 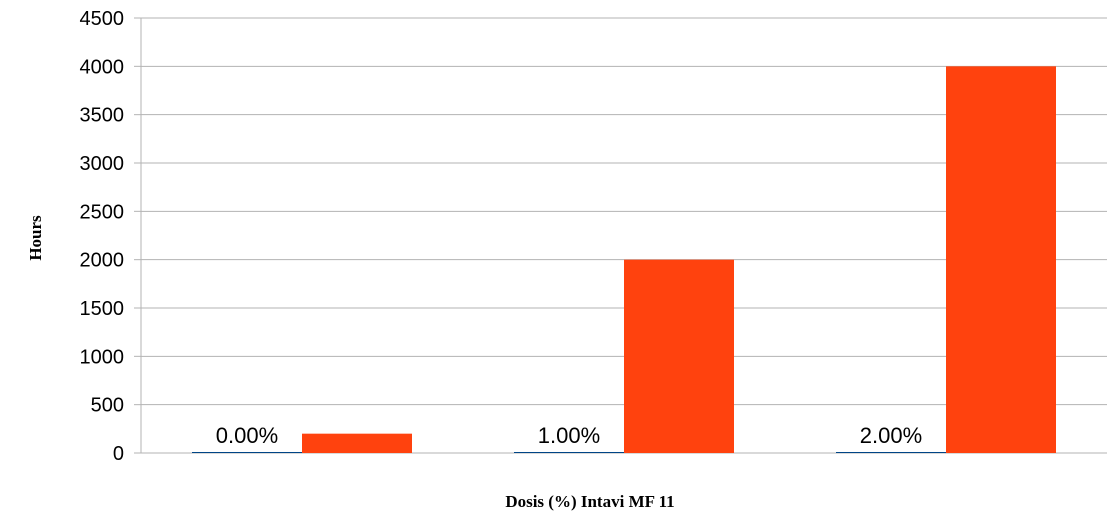 What do you see at coordinates (35, 238) in the screenshot?
I see `y-axis-title: Hours` at bounding box center [35, 238].